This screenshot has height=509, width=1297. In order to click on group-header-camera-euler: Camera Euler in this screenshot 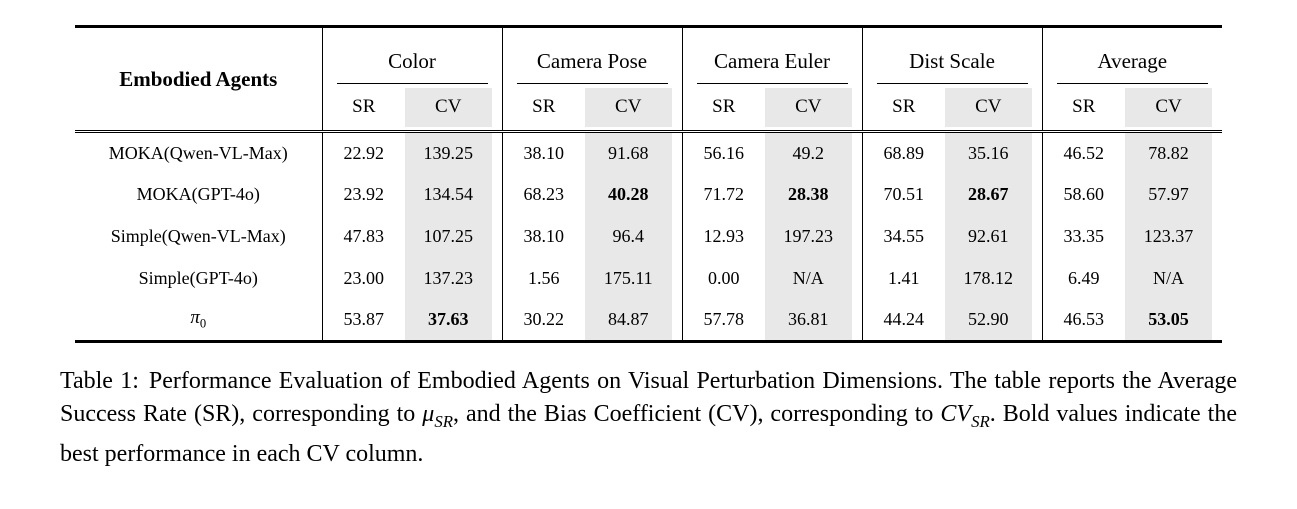, I will do `click(772, 55)`.